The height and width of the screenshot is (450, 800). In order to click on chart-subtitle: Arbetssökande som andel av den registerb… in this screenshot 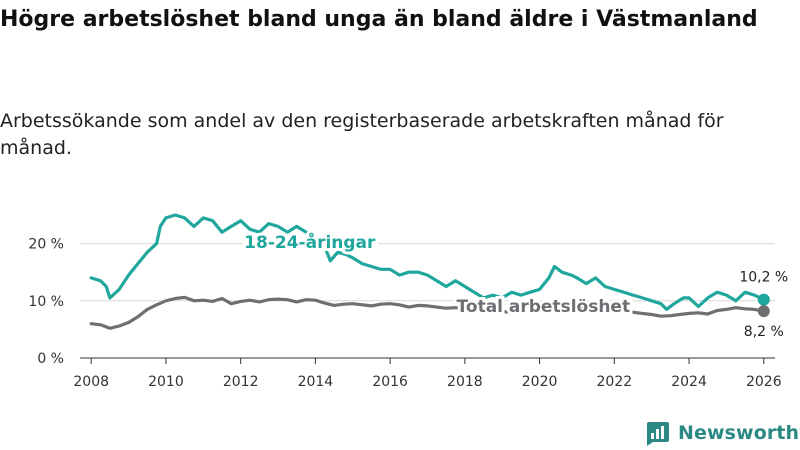, I will do `click(362, 134)`.